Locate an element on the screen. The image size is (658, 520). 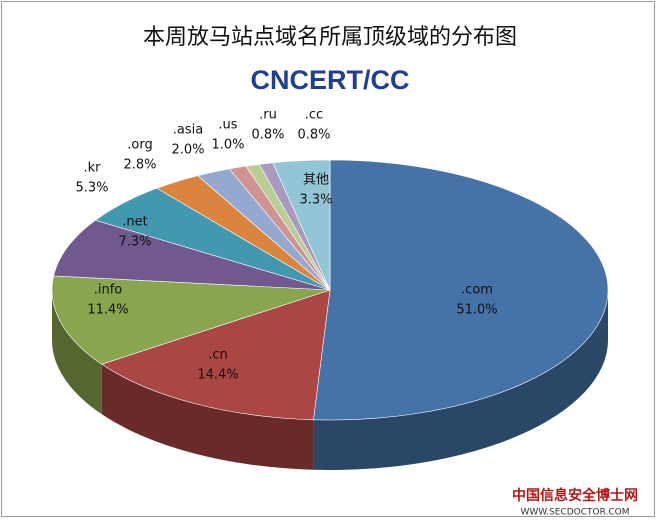
slice-label: .us is located at coordinates (227, 125).